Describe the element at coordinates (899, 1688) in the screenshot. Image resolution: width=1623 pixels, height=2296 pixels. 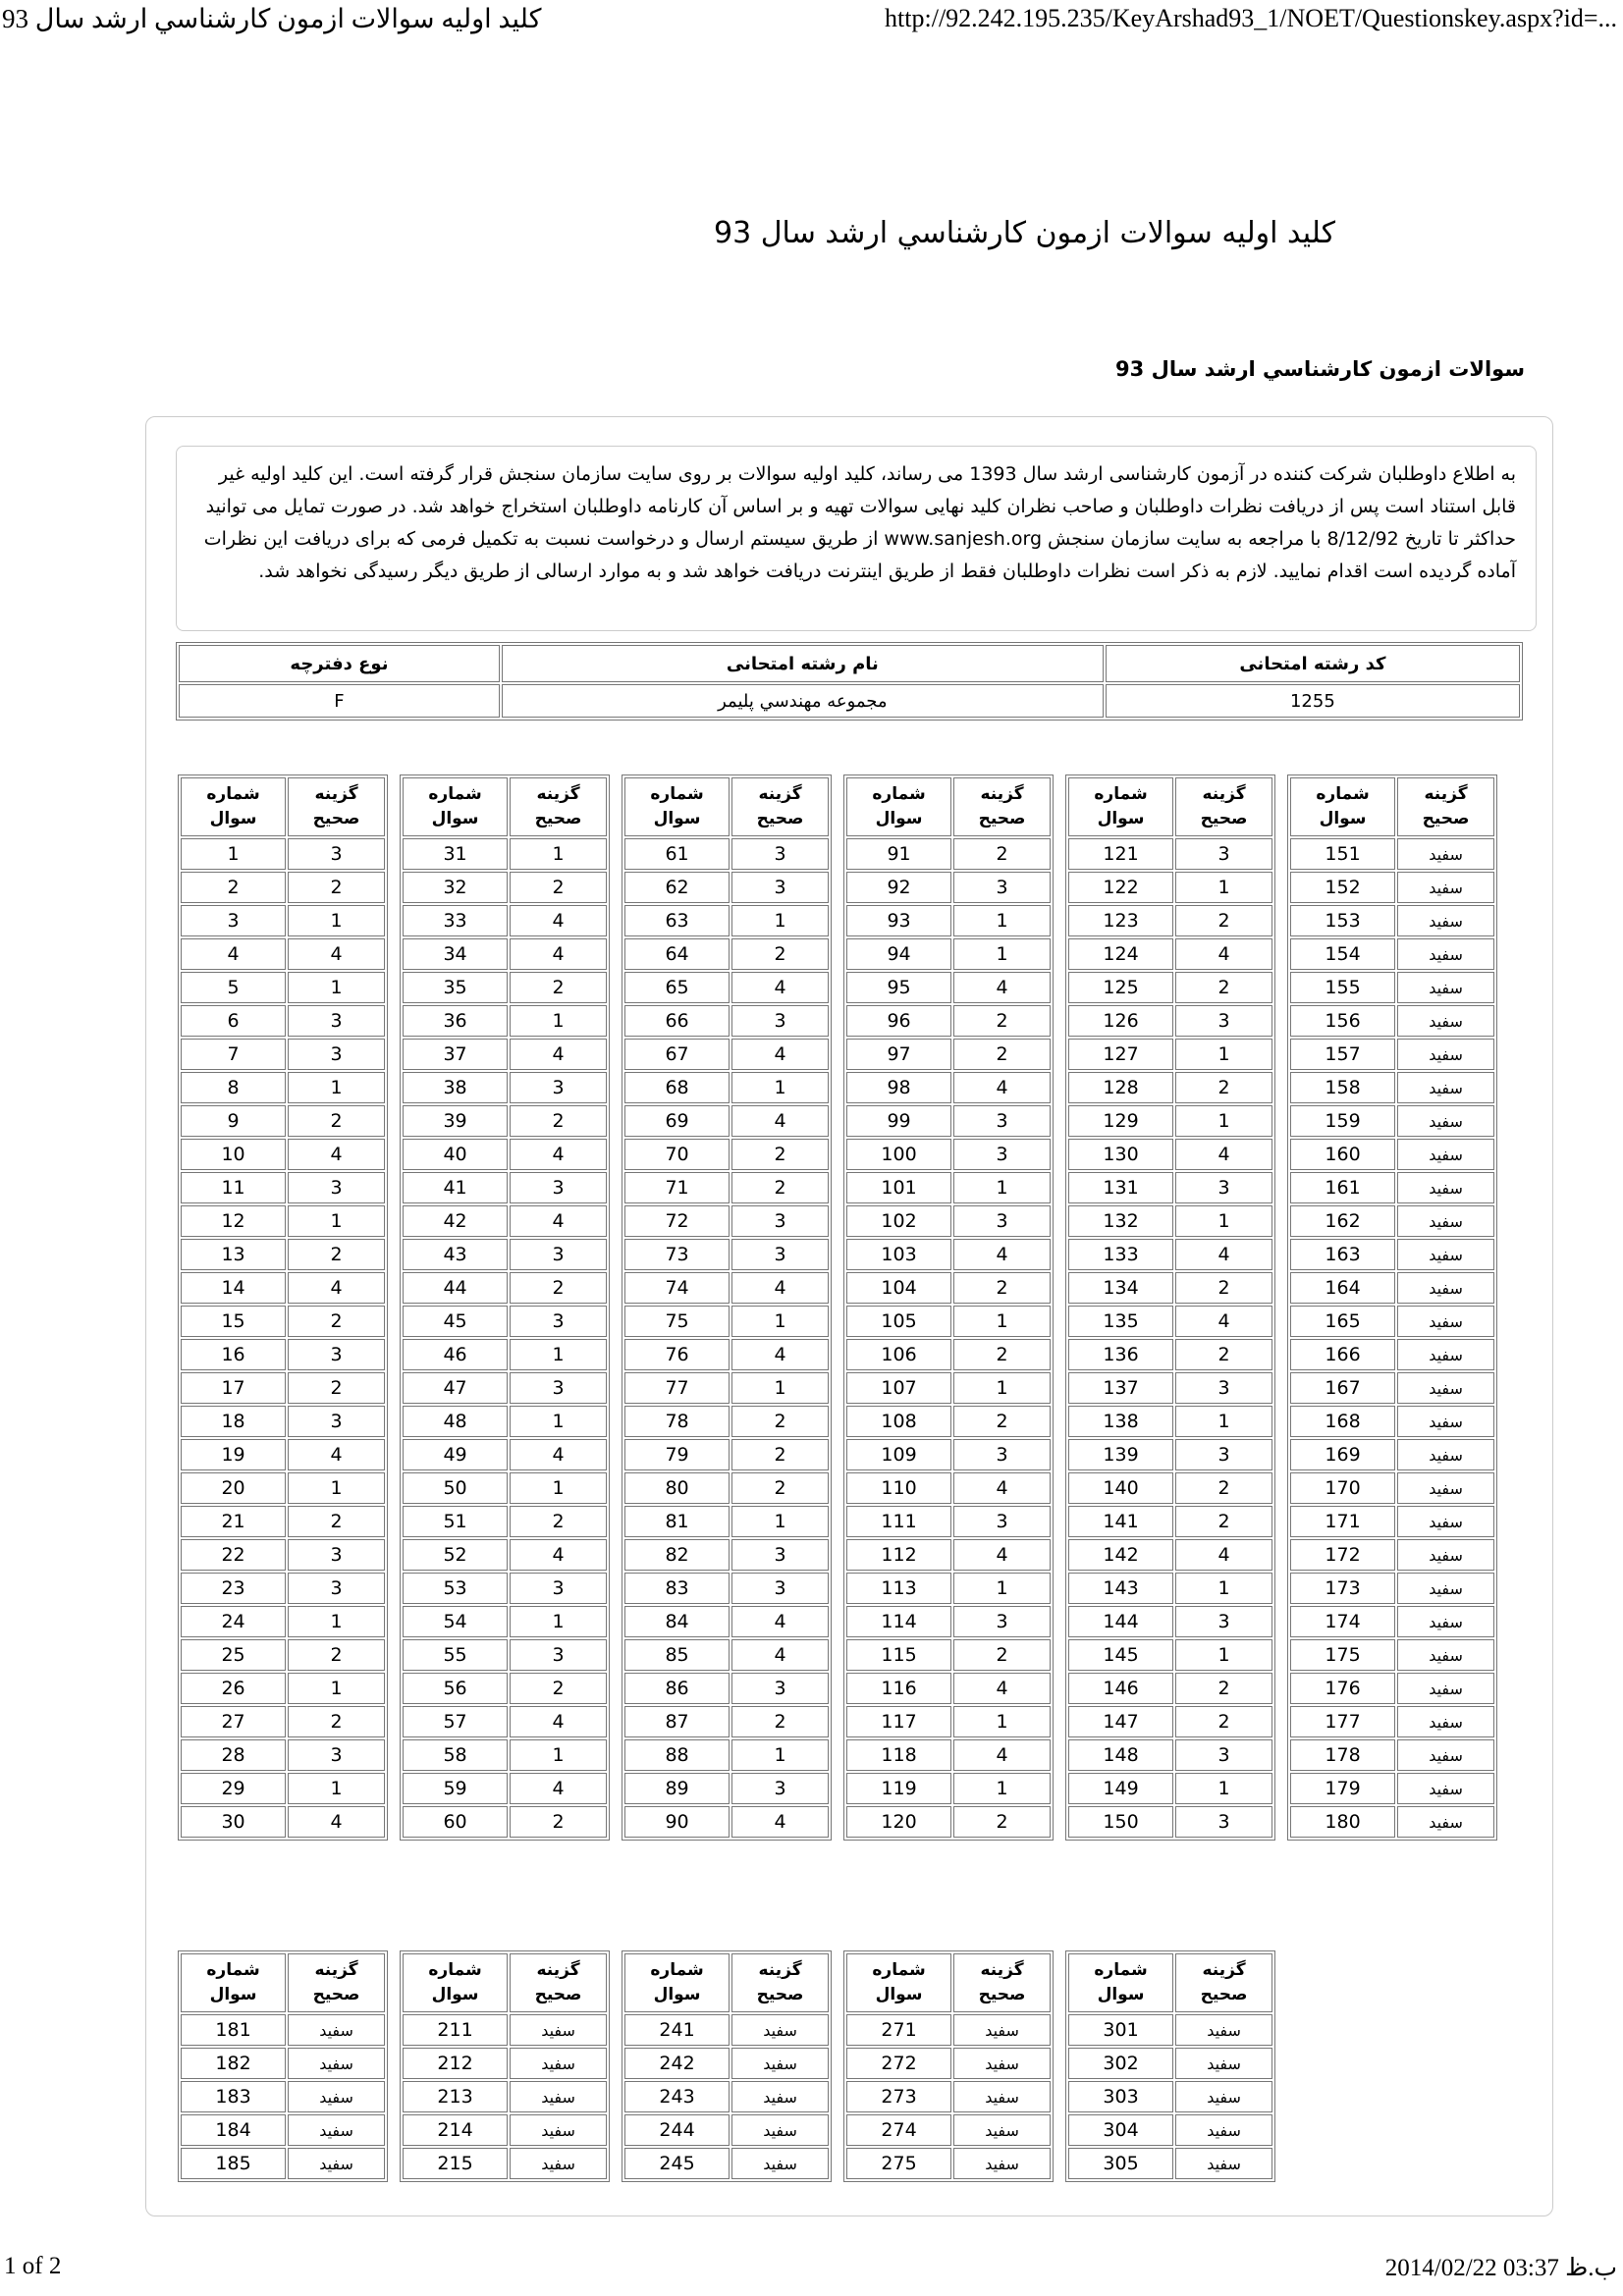
I see `question-number-cell: 116` at that location.